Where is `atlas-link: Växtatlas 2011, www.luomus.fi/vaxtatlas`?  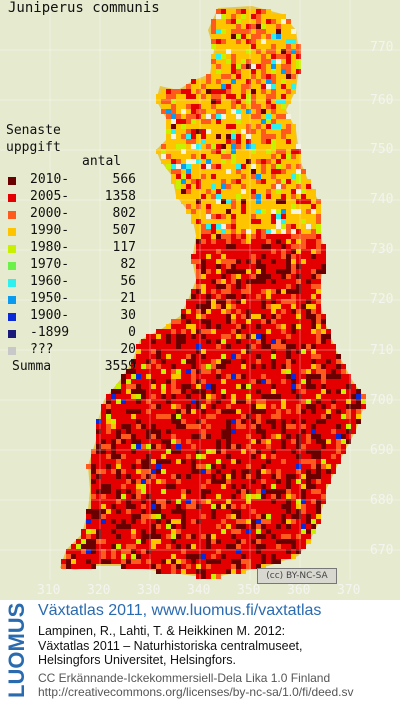
atlas-link: Växtatlas 2011, www.luomus.fi/vaxtatlas is located at coordinates (180, 610).